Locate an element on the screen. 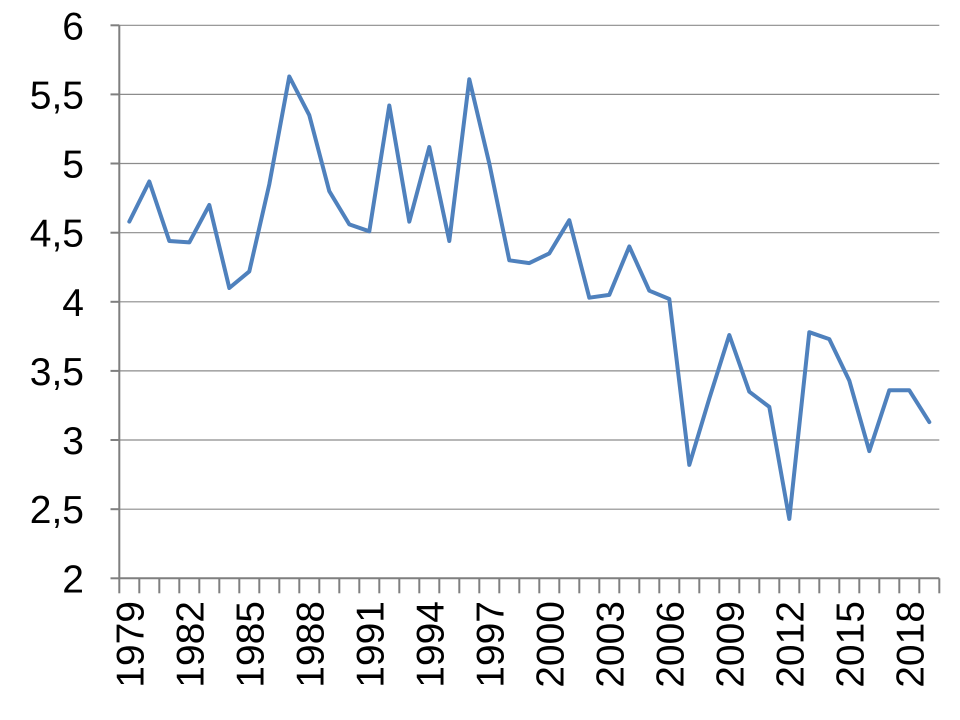 Image resolution: width=960 pixels, height=720 pixels. y-axis-tick-label: 6 is located at coordinates (73, 26).